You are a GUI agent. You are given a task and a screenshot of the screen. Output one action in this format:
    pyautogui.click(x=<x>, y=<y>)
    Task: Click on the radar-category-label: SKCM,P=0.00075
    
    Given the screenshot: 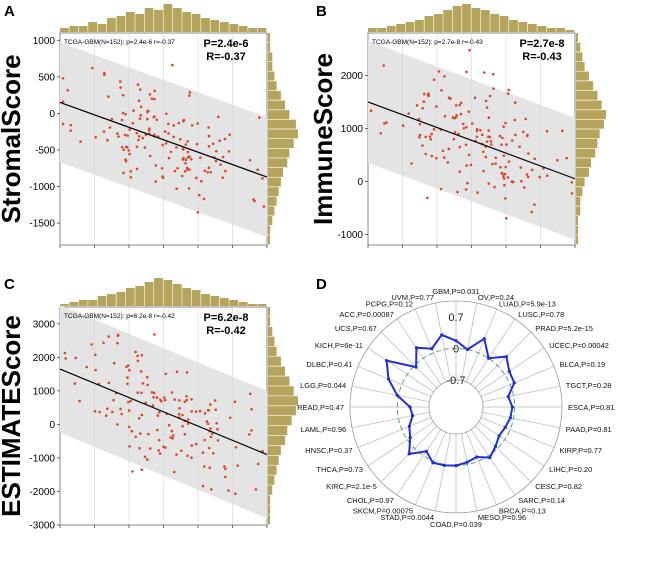 What is the action you would take?
    pyautogui.click(x=383, y=511)
    